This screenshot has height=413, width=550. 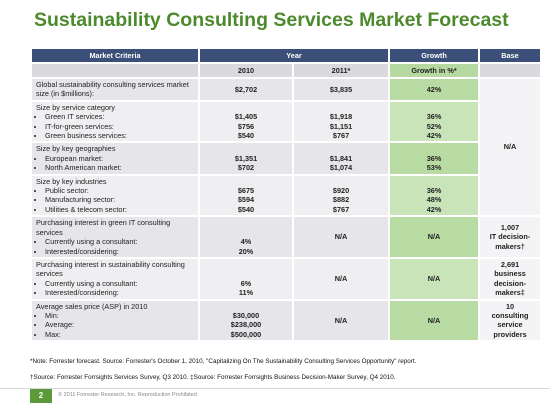 I want to click on y2010-cell: 4% 20%, so click(x=246, y=237).